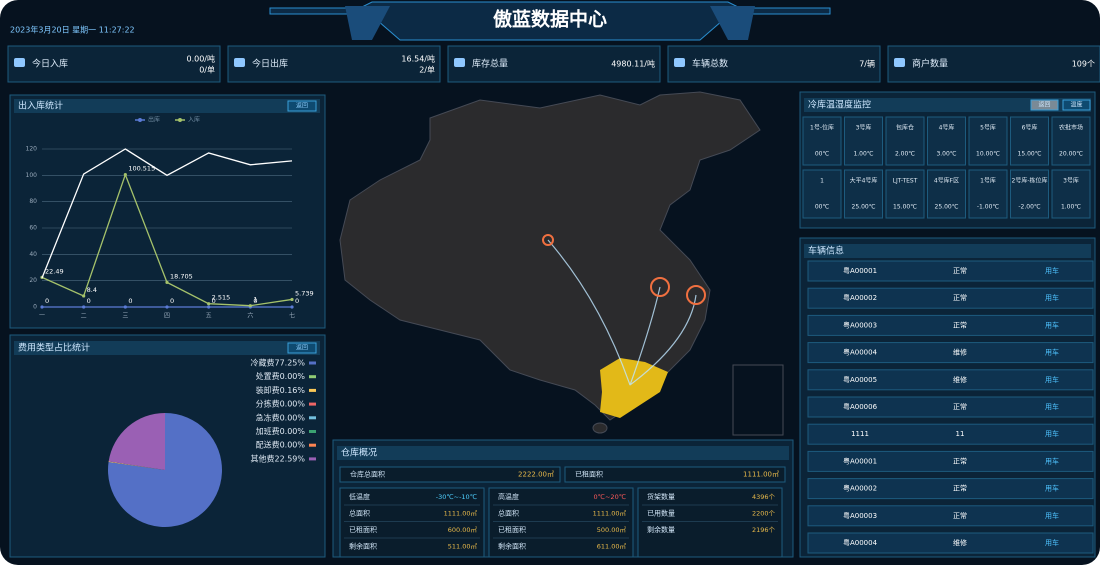 This screenshot has width=1100, height=565. Describe the element at coordinates (761, 475) in the screenshot. I see `summary-value: 1111.00㎡` at that location.